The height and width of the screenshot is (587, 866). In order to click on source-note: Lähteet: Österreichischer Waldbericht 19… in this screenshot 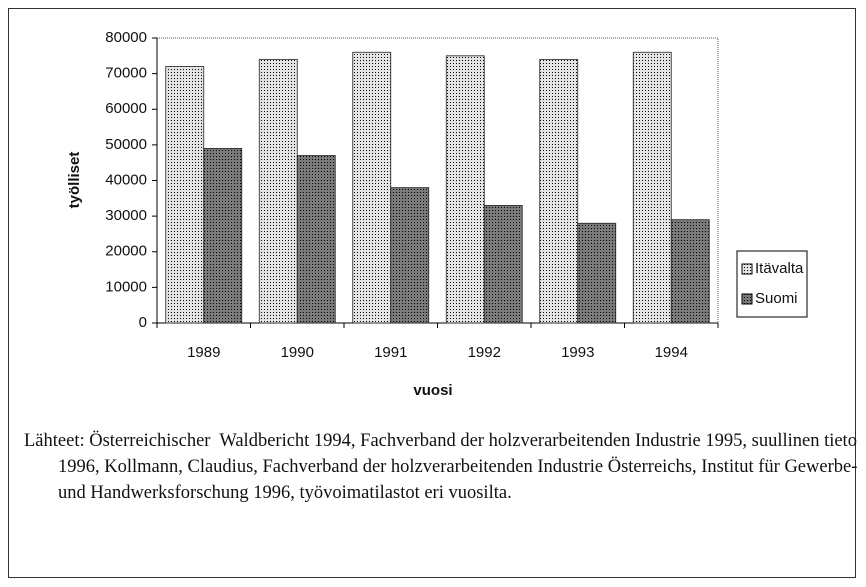, I will do `click(443, 467)`.